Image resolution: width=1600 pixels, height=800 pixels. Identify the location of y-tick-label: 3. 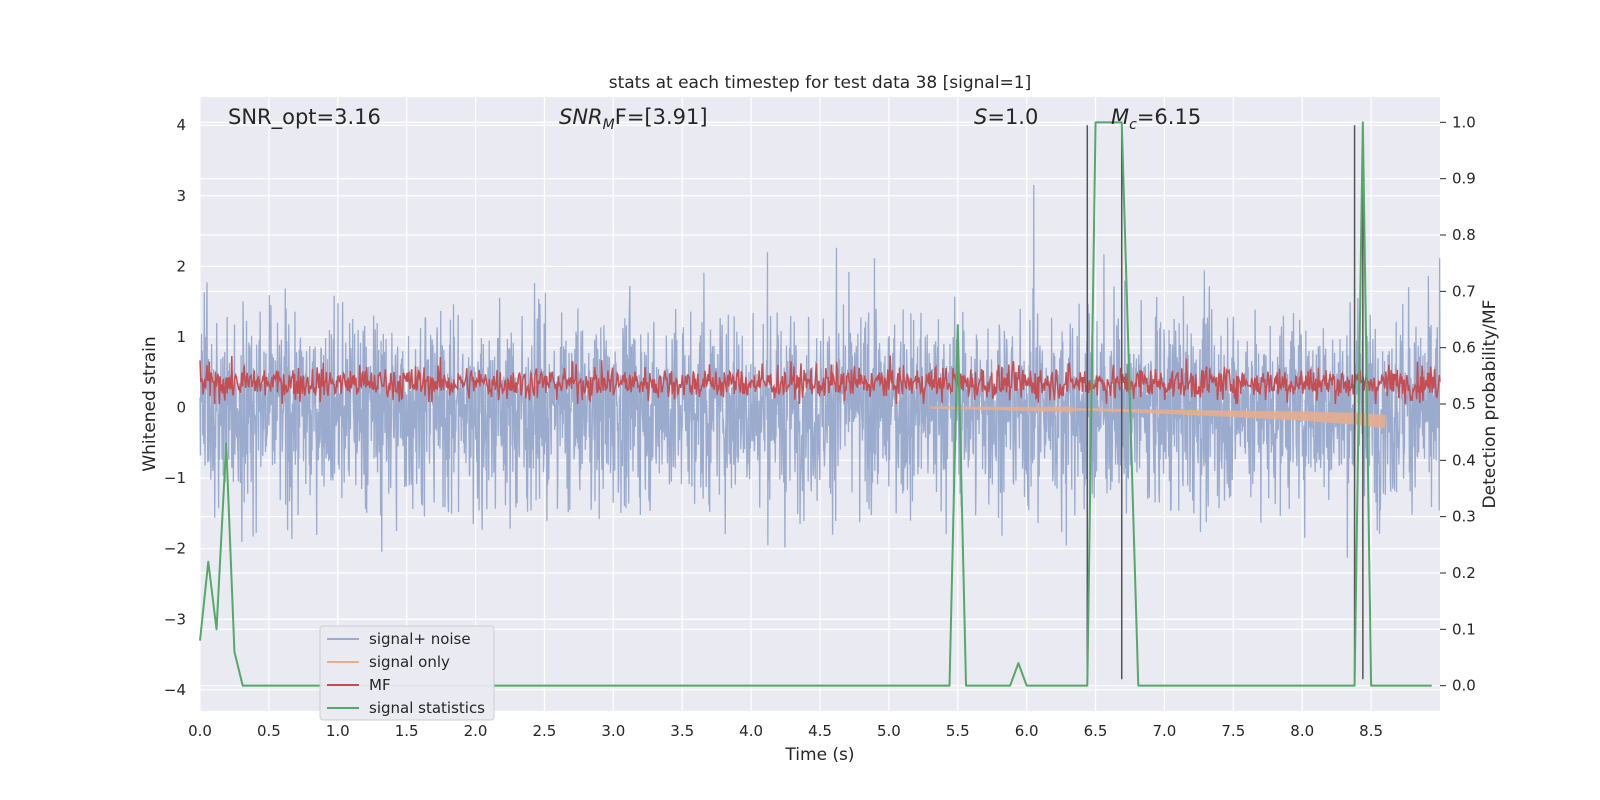
(181, 196).